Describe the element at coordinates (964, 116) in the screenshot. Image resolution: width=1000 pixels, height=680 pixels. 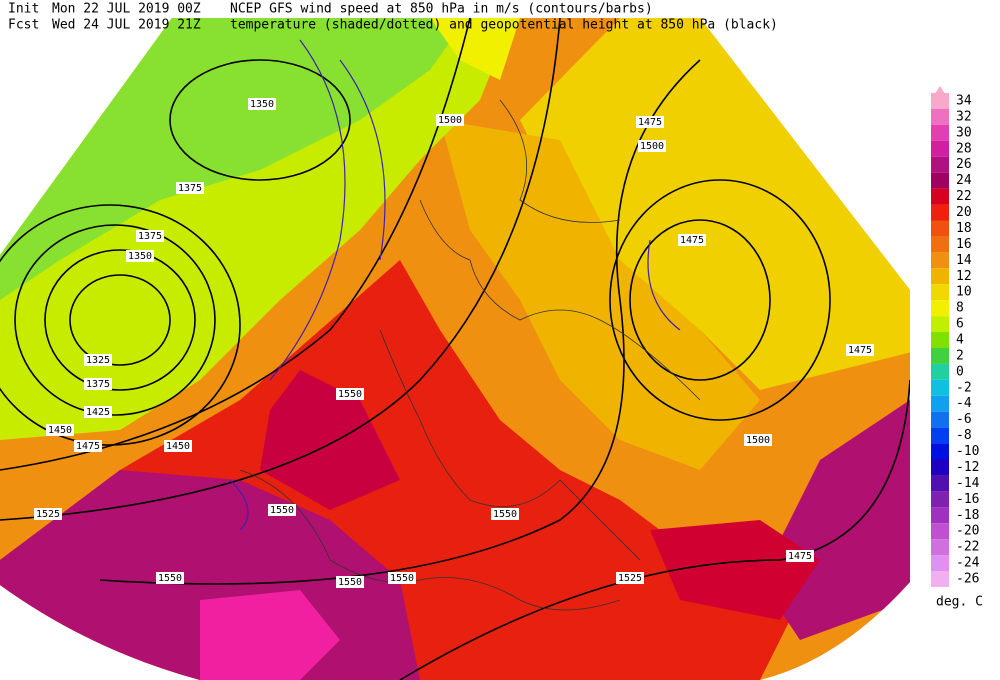
I see `colorbar-tick-label: 32` at that location.